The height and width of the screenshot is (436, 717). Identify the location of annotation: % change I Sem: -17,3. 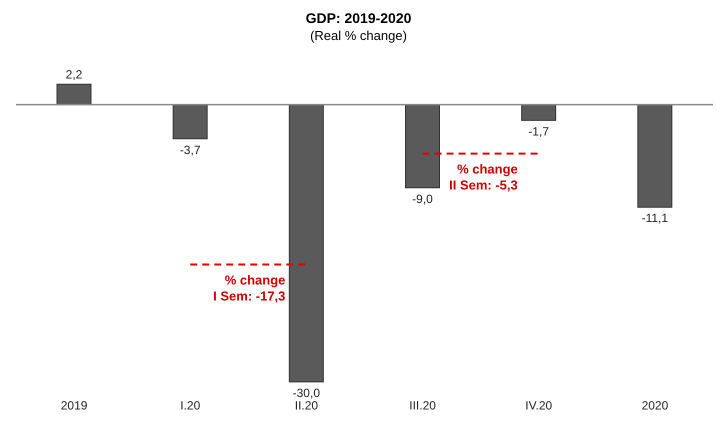
(249, 288).